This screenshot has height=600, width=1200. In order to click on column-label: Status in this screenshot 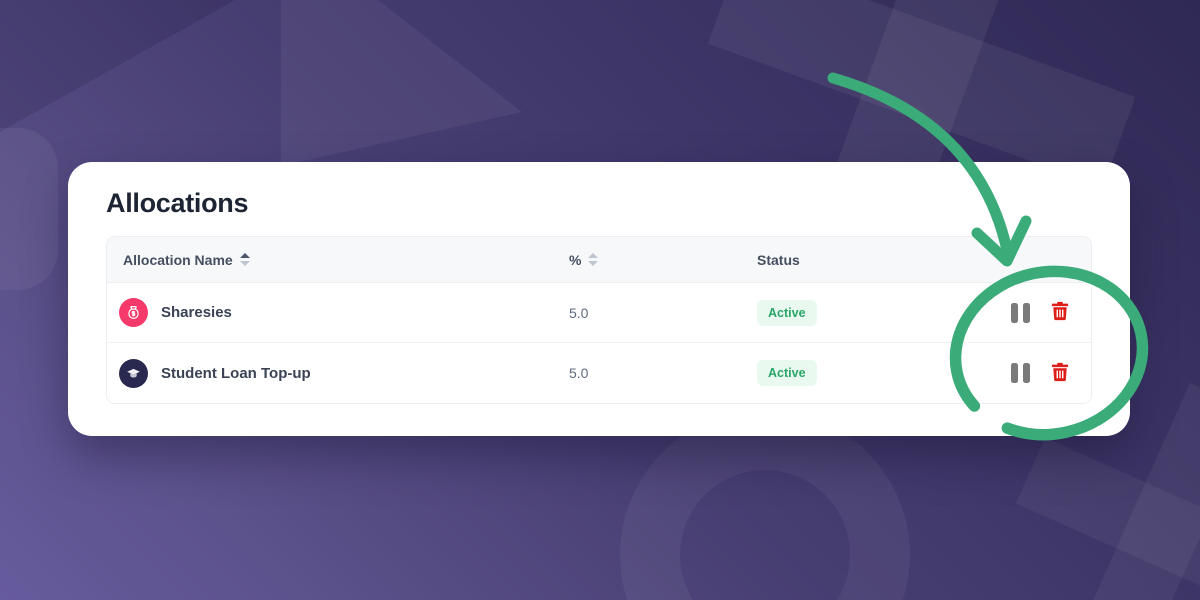, I will do `click(778, 259)`.